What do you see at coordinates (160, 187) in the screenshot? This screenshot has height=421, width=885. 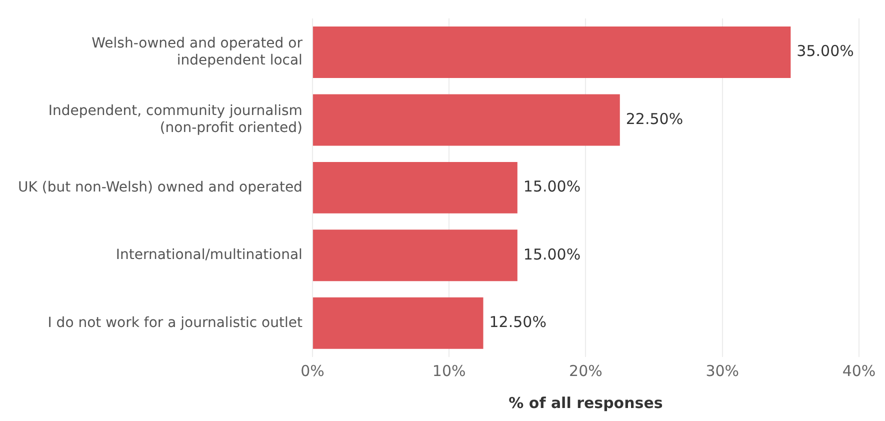 I see `y-tick-label: UK (but non-Welsh) owned and operated` at bounding box center [160, 187].